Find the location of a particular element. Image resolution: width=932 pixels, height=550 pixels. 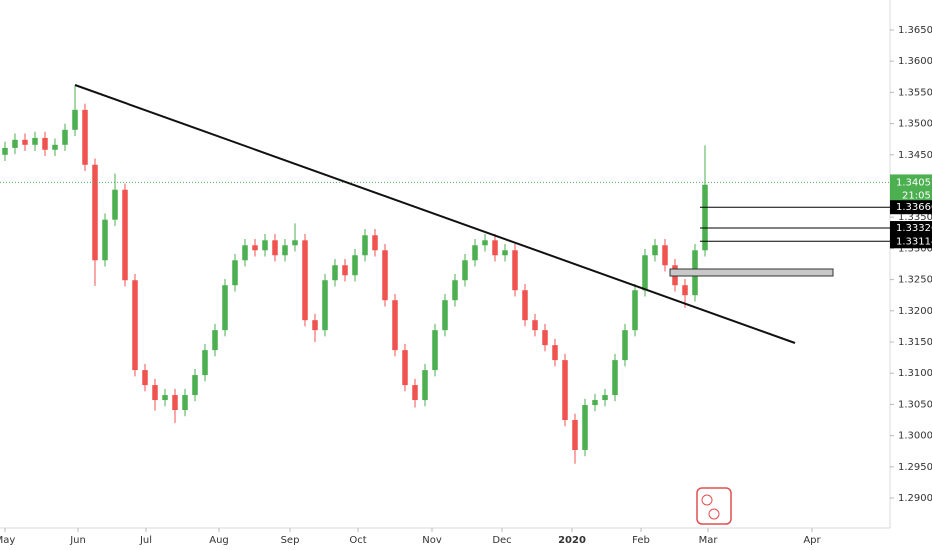

x-tick-label: Sep is located at coordinates (290, 540).